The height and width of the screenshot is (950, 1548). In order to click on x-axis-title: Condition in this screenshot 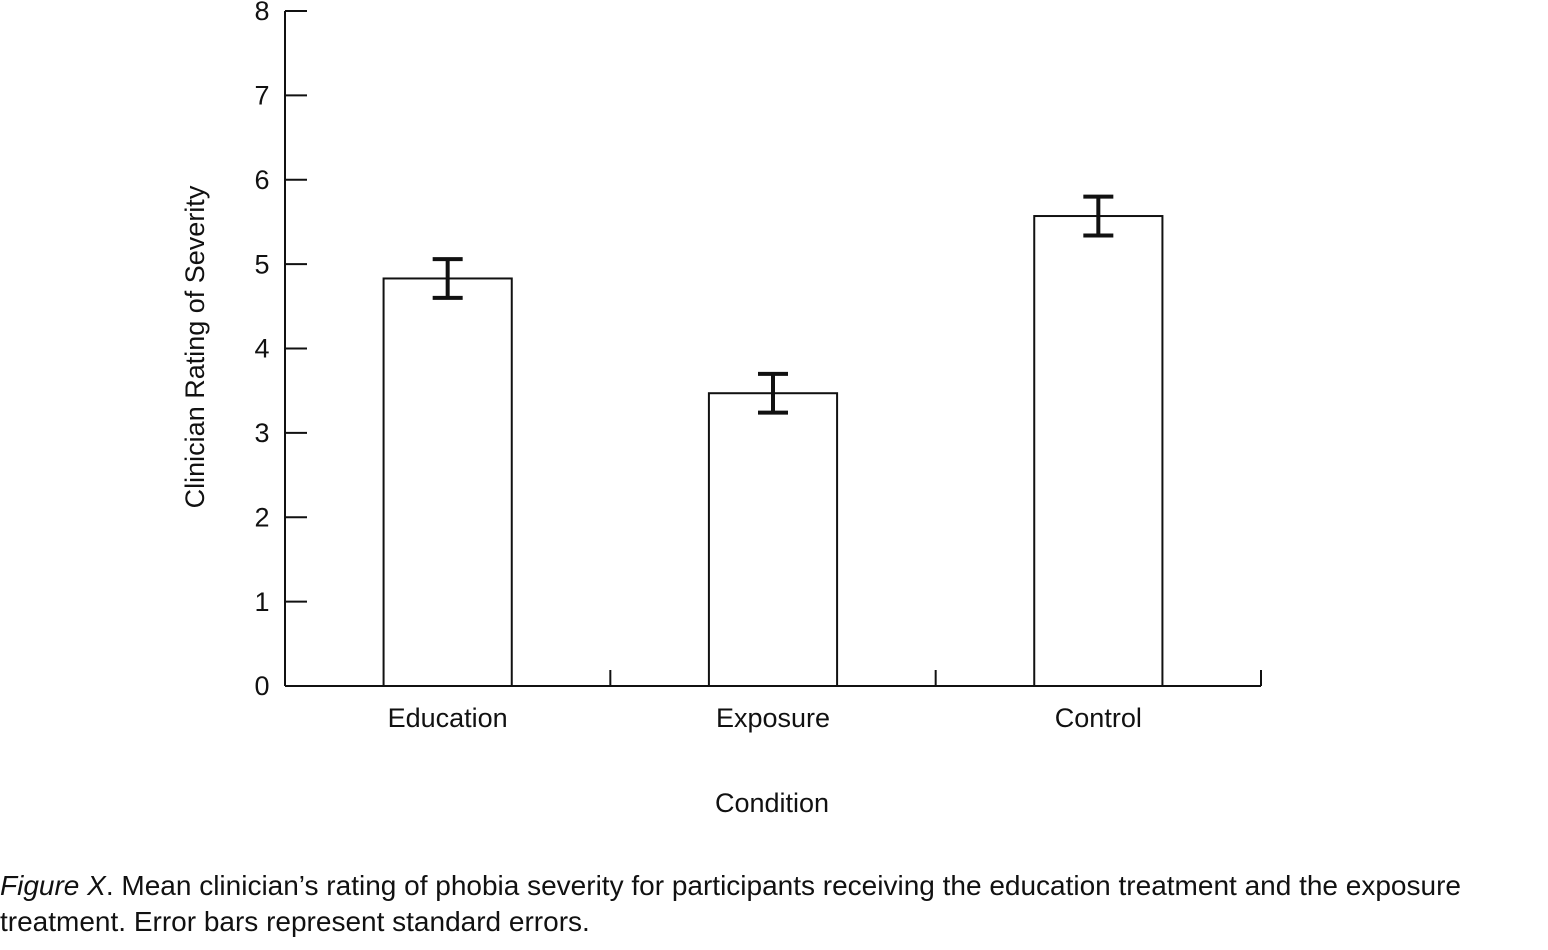, I will do `click(772, 803)`.